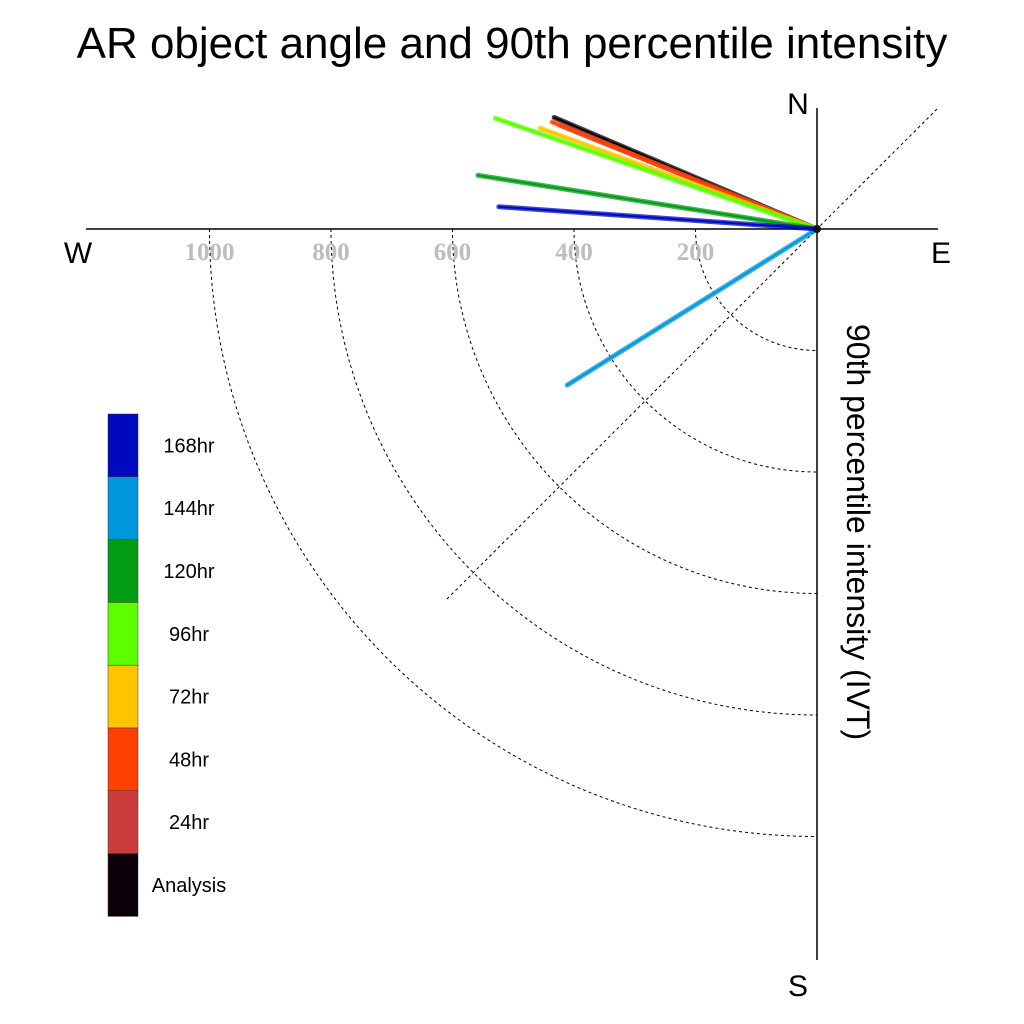 This screenshot has width=1024, height=1024. Describe the element at coordinates (123, 445) in the screenshot. I see `legend-swatch-168hr` at that location.